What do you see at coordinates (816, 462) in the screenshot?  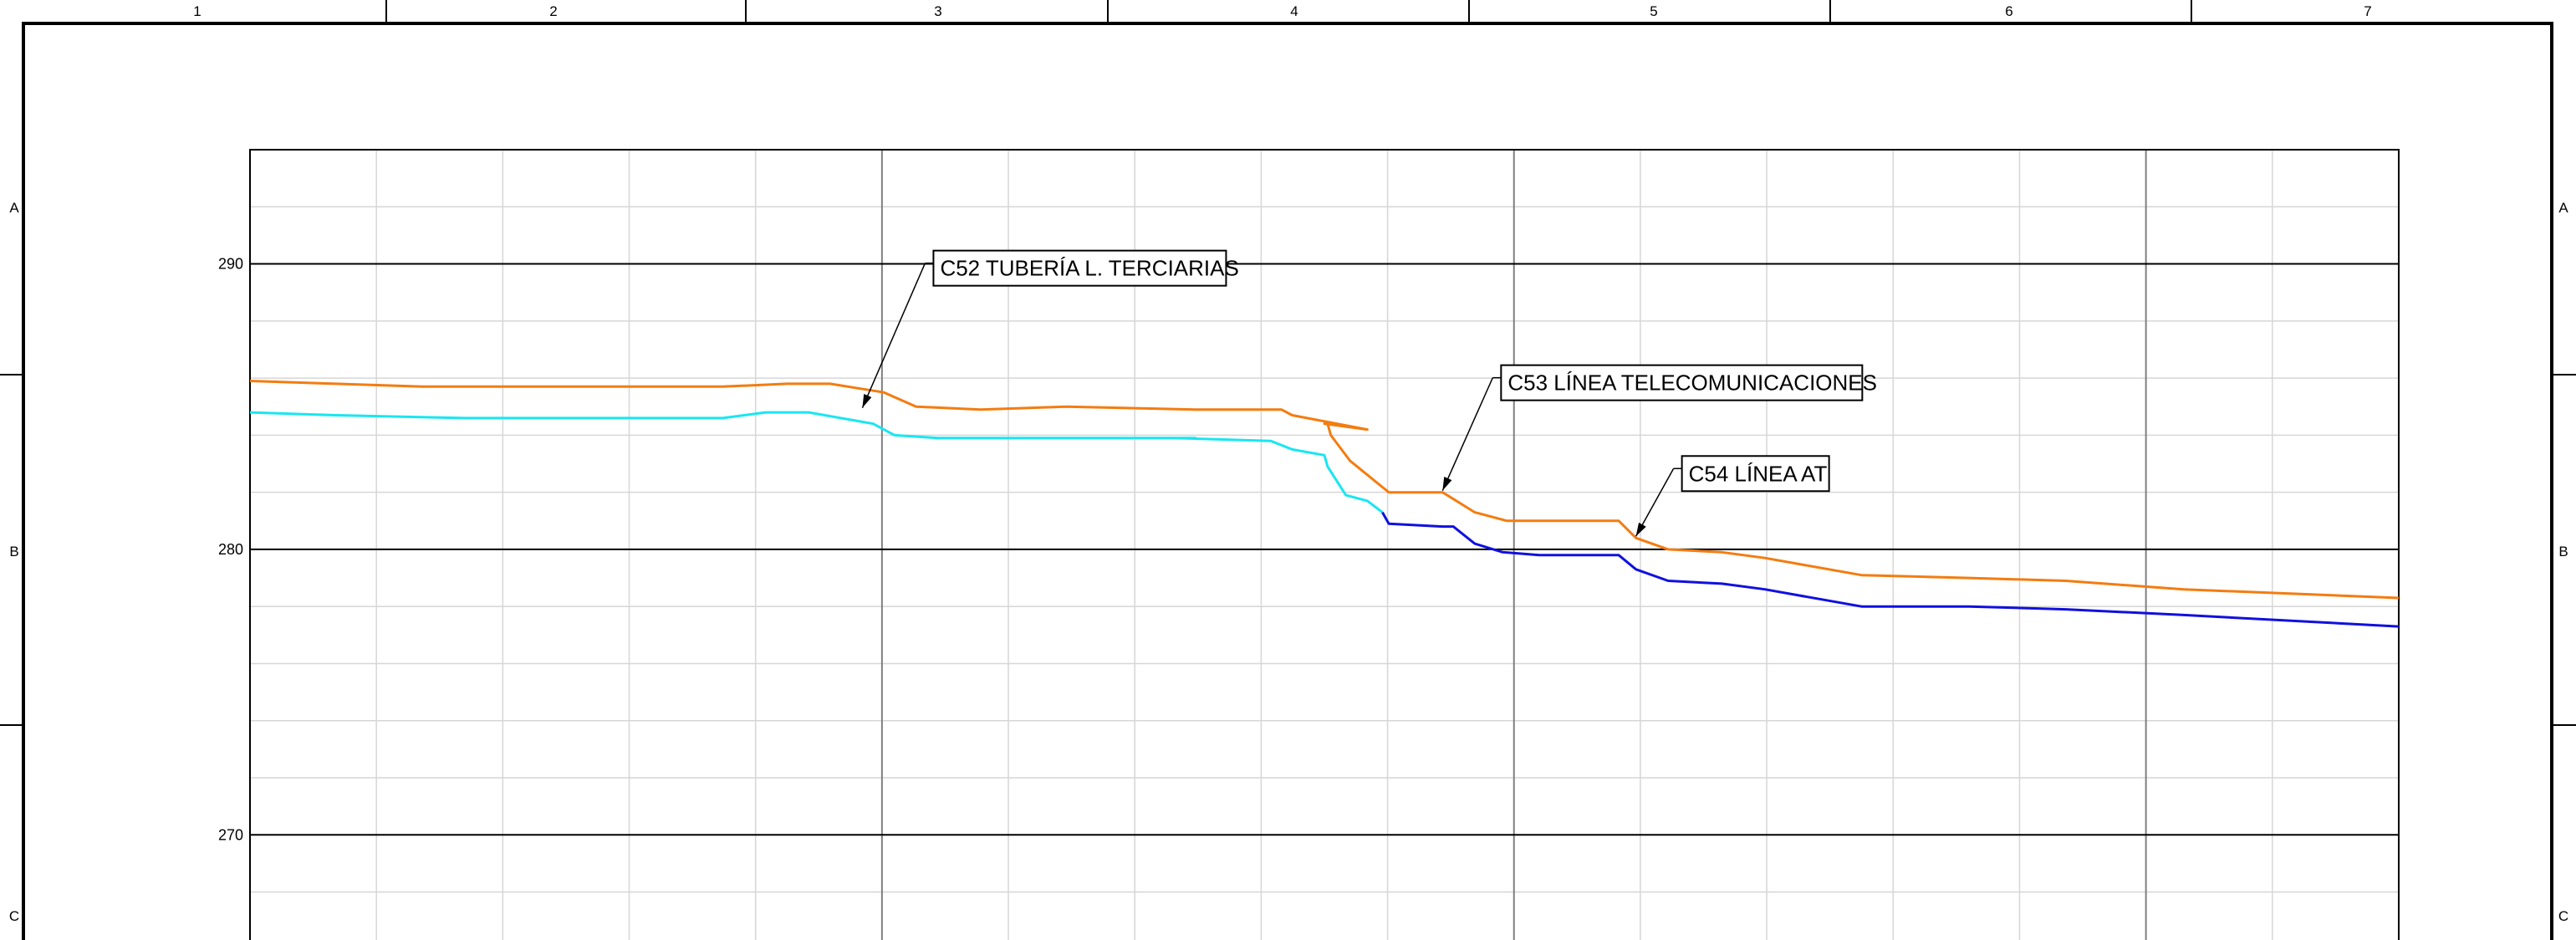 I see `profile-line-cyan` at bounding box center [816, 462].